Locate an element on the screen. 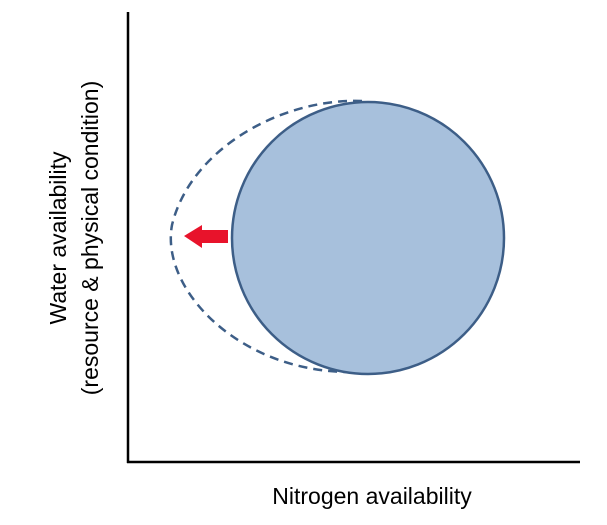 The height and width of the screenshot is (525, 607). left-arrow-icon is located at coordinates (206, 236).